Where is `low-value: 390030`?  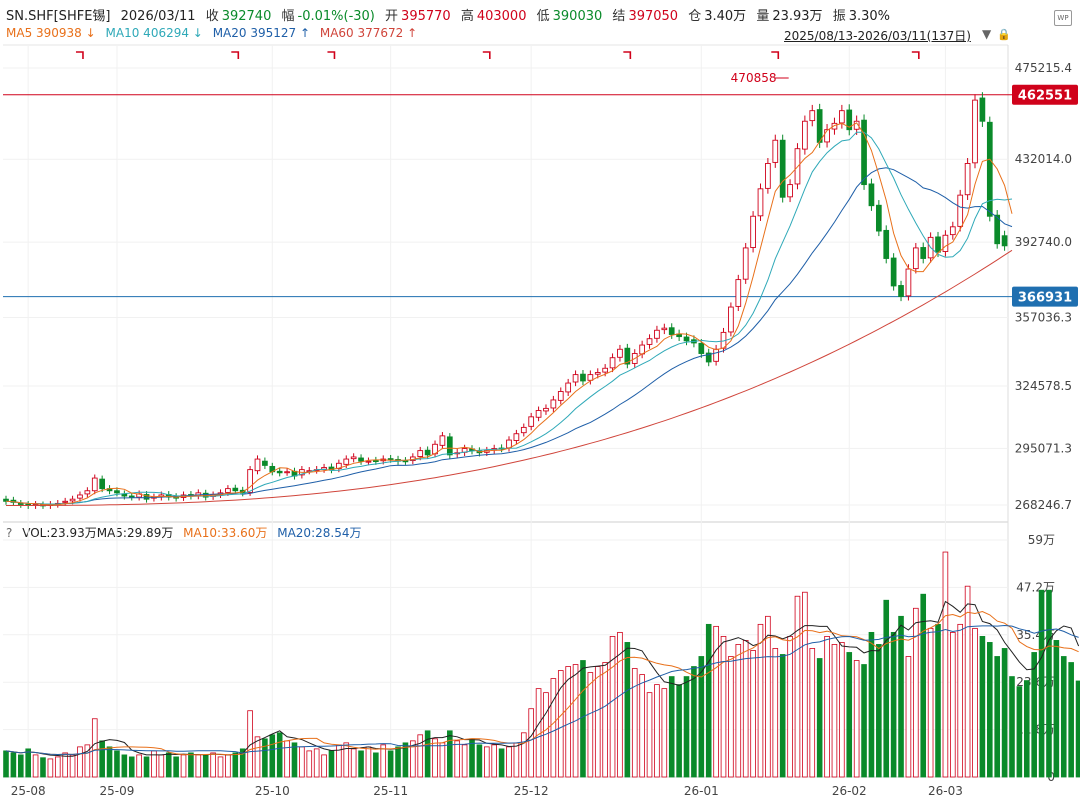
low-value: 390030 is located at coordinates (577, 16).